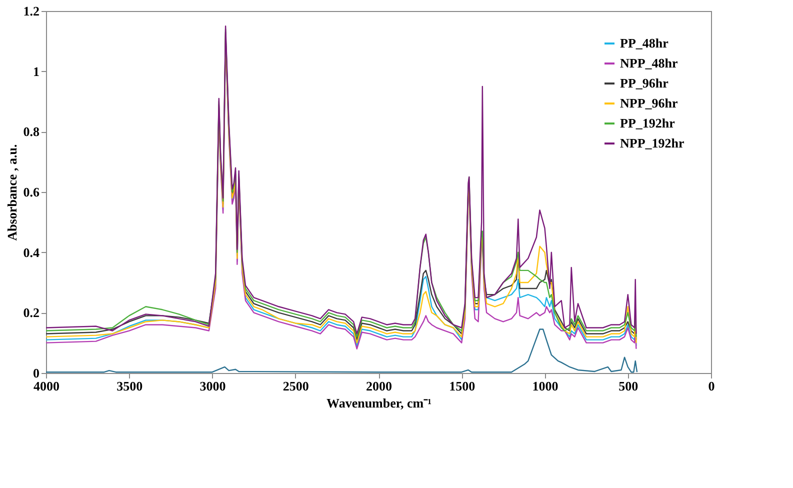  What do you see at coordinates (12, 192) in the screenshot?
I see `y-axis-title: Absorbance , a.u.` at bounding box center [12, 192].